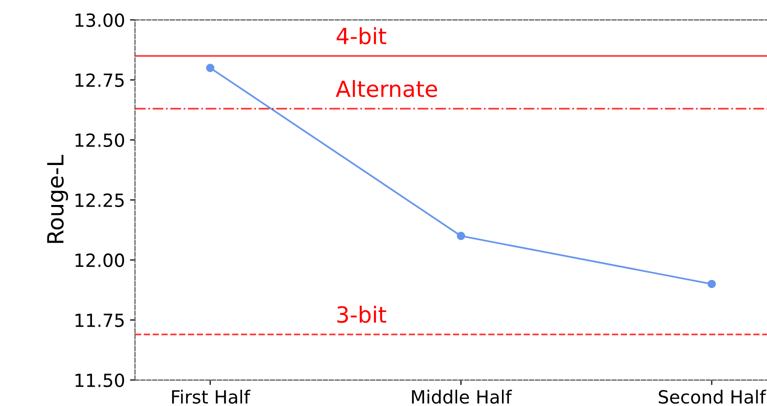  Describe the element at coordinates (100, 380) in the screenshot. I see `y-tick-label: 11.50` at that location.